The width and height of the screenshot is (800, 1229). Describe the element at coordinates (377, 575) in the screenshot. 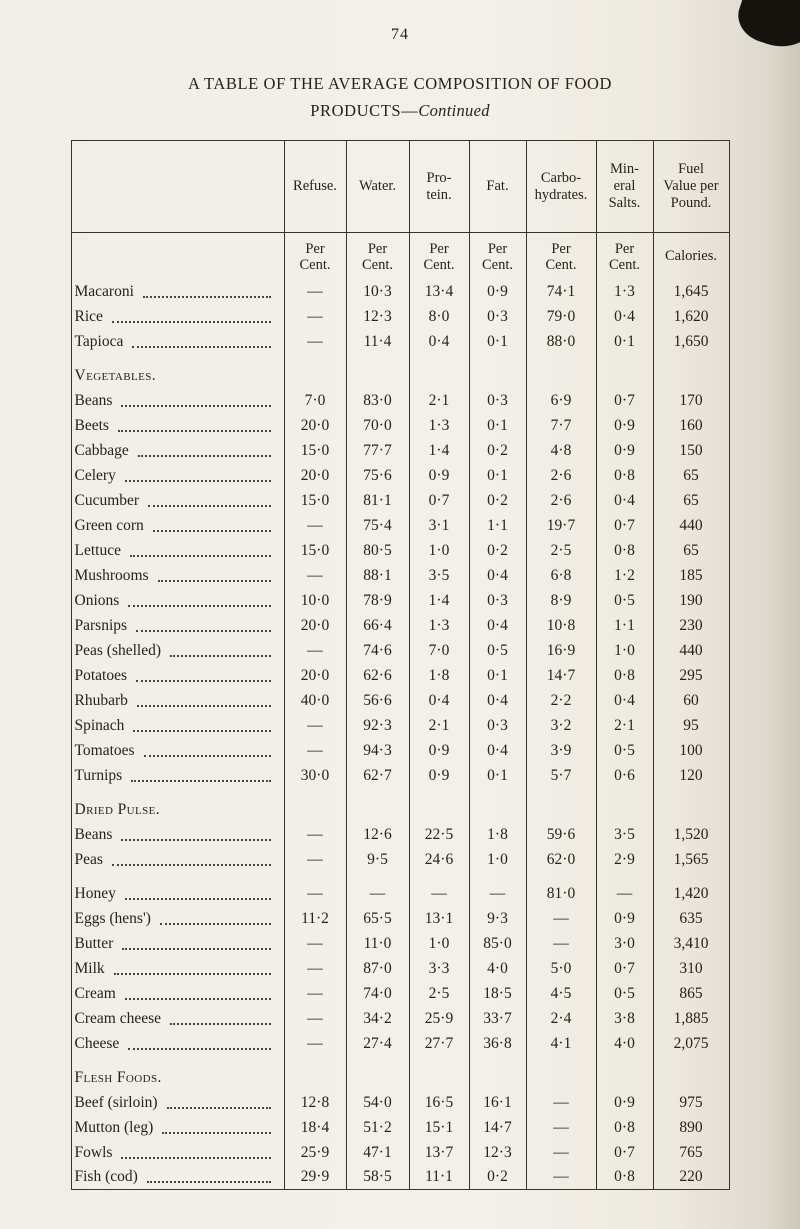

I see `value-cell: 88·1` at that location.